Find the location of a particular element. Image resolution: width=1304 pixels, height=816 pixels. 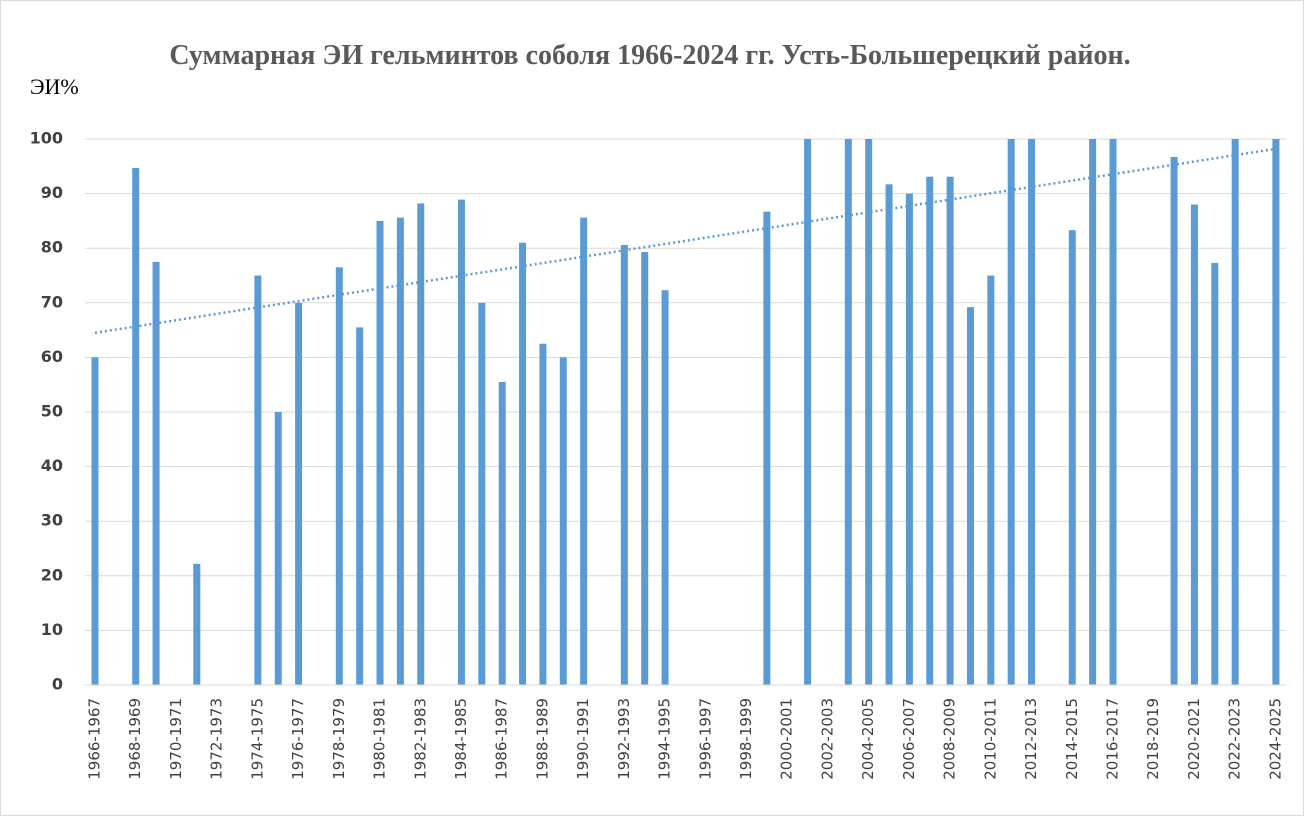

x-tick-label: 1984-1985 is located at coordinates (461, 739).